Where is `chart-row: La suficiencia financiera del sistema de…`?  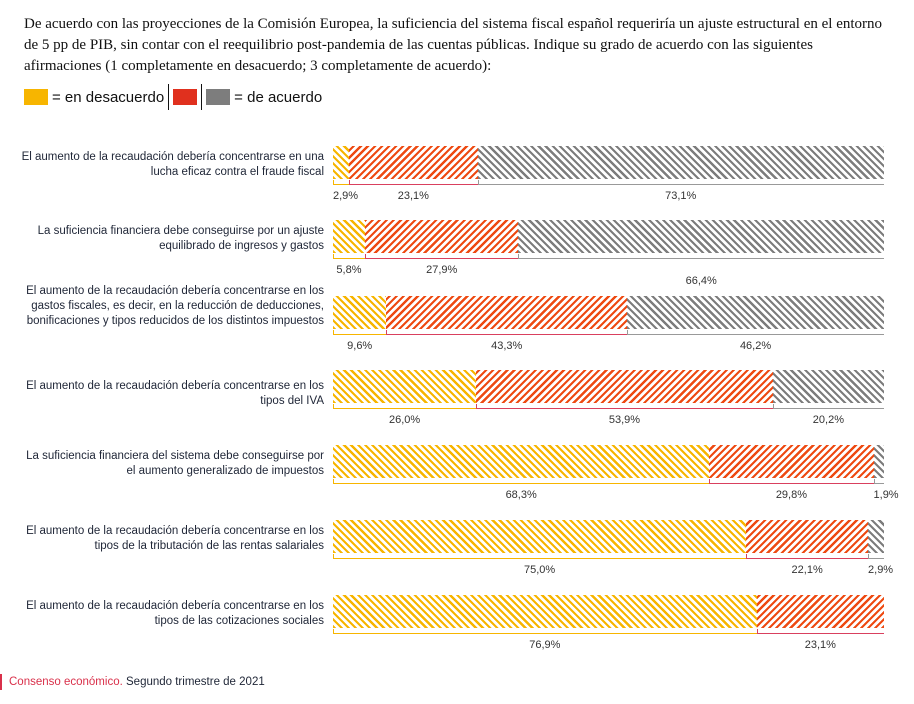 chart-row: La suficiencia financiera del sistema de… is located at coordinates (457, 480).